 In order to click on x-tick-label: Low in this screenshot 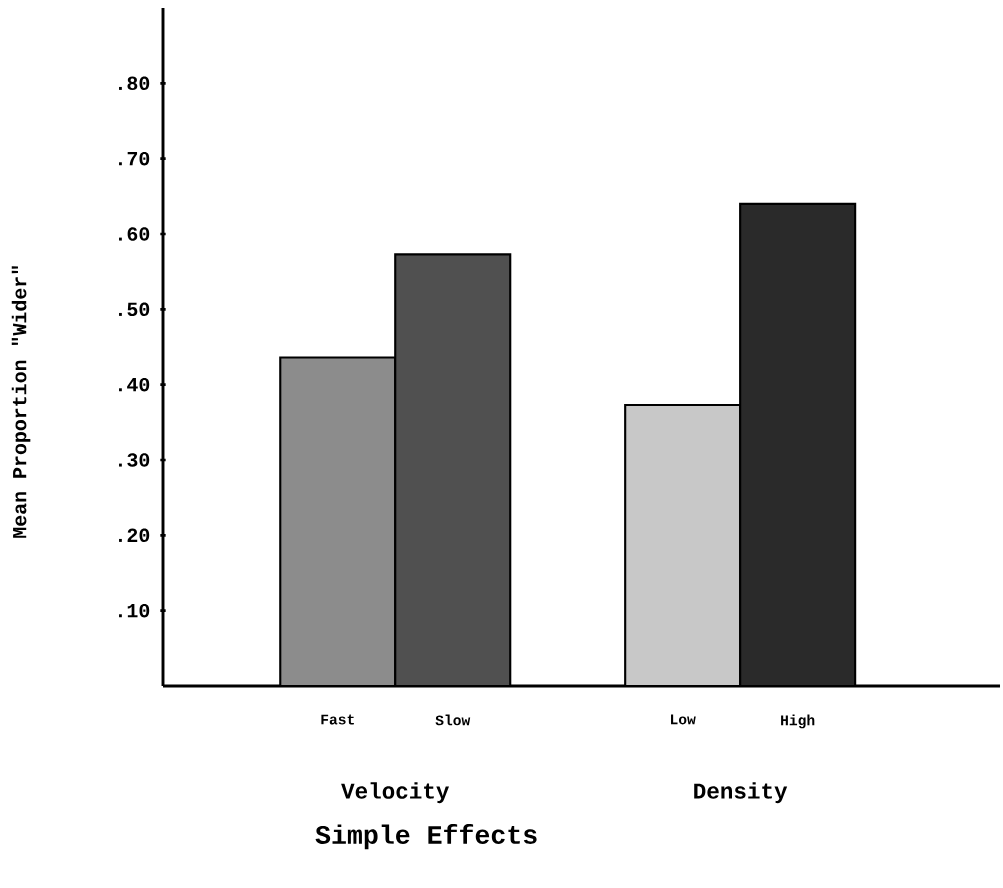, I will do `click(683, 719)`.